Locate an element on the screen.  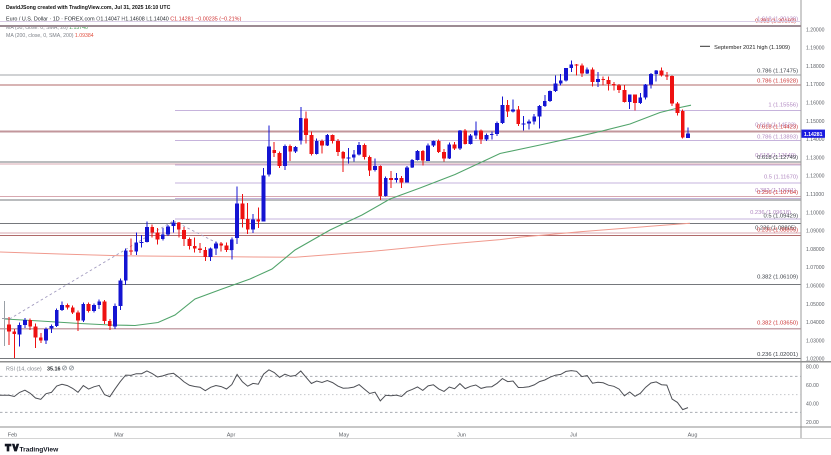
svg-text: 0.618 (1.12649) is located at coordinates (775, 156).